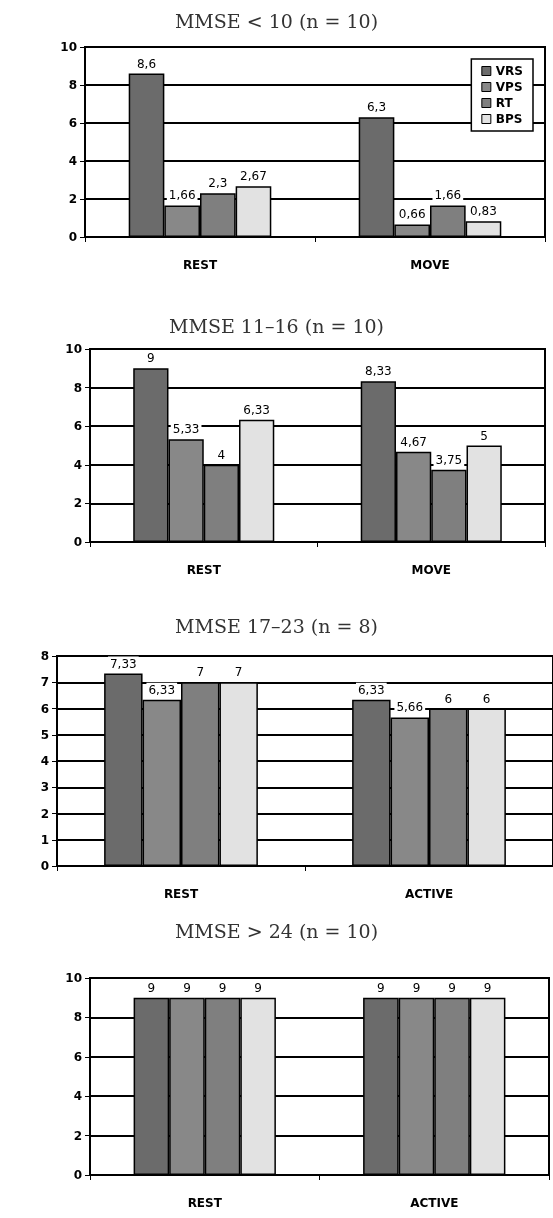 This screenshot has height=1218, width=553. What do you see at coordinates (186, 429) in the screenshot?
I see `data-label: 5,33` at bounding box center [186, 429].